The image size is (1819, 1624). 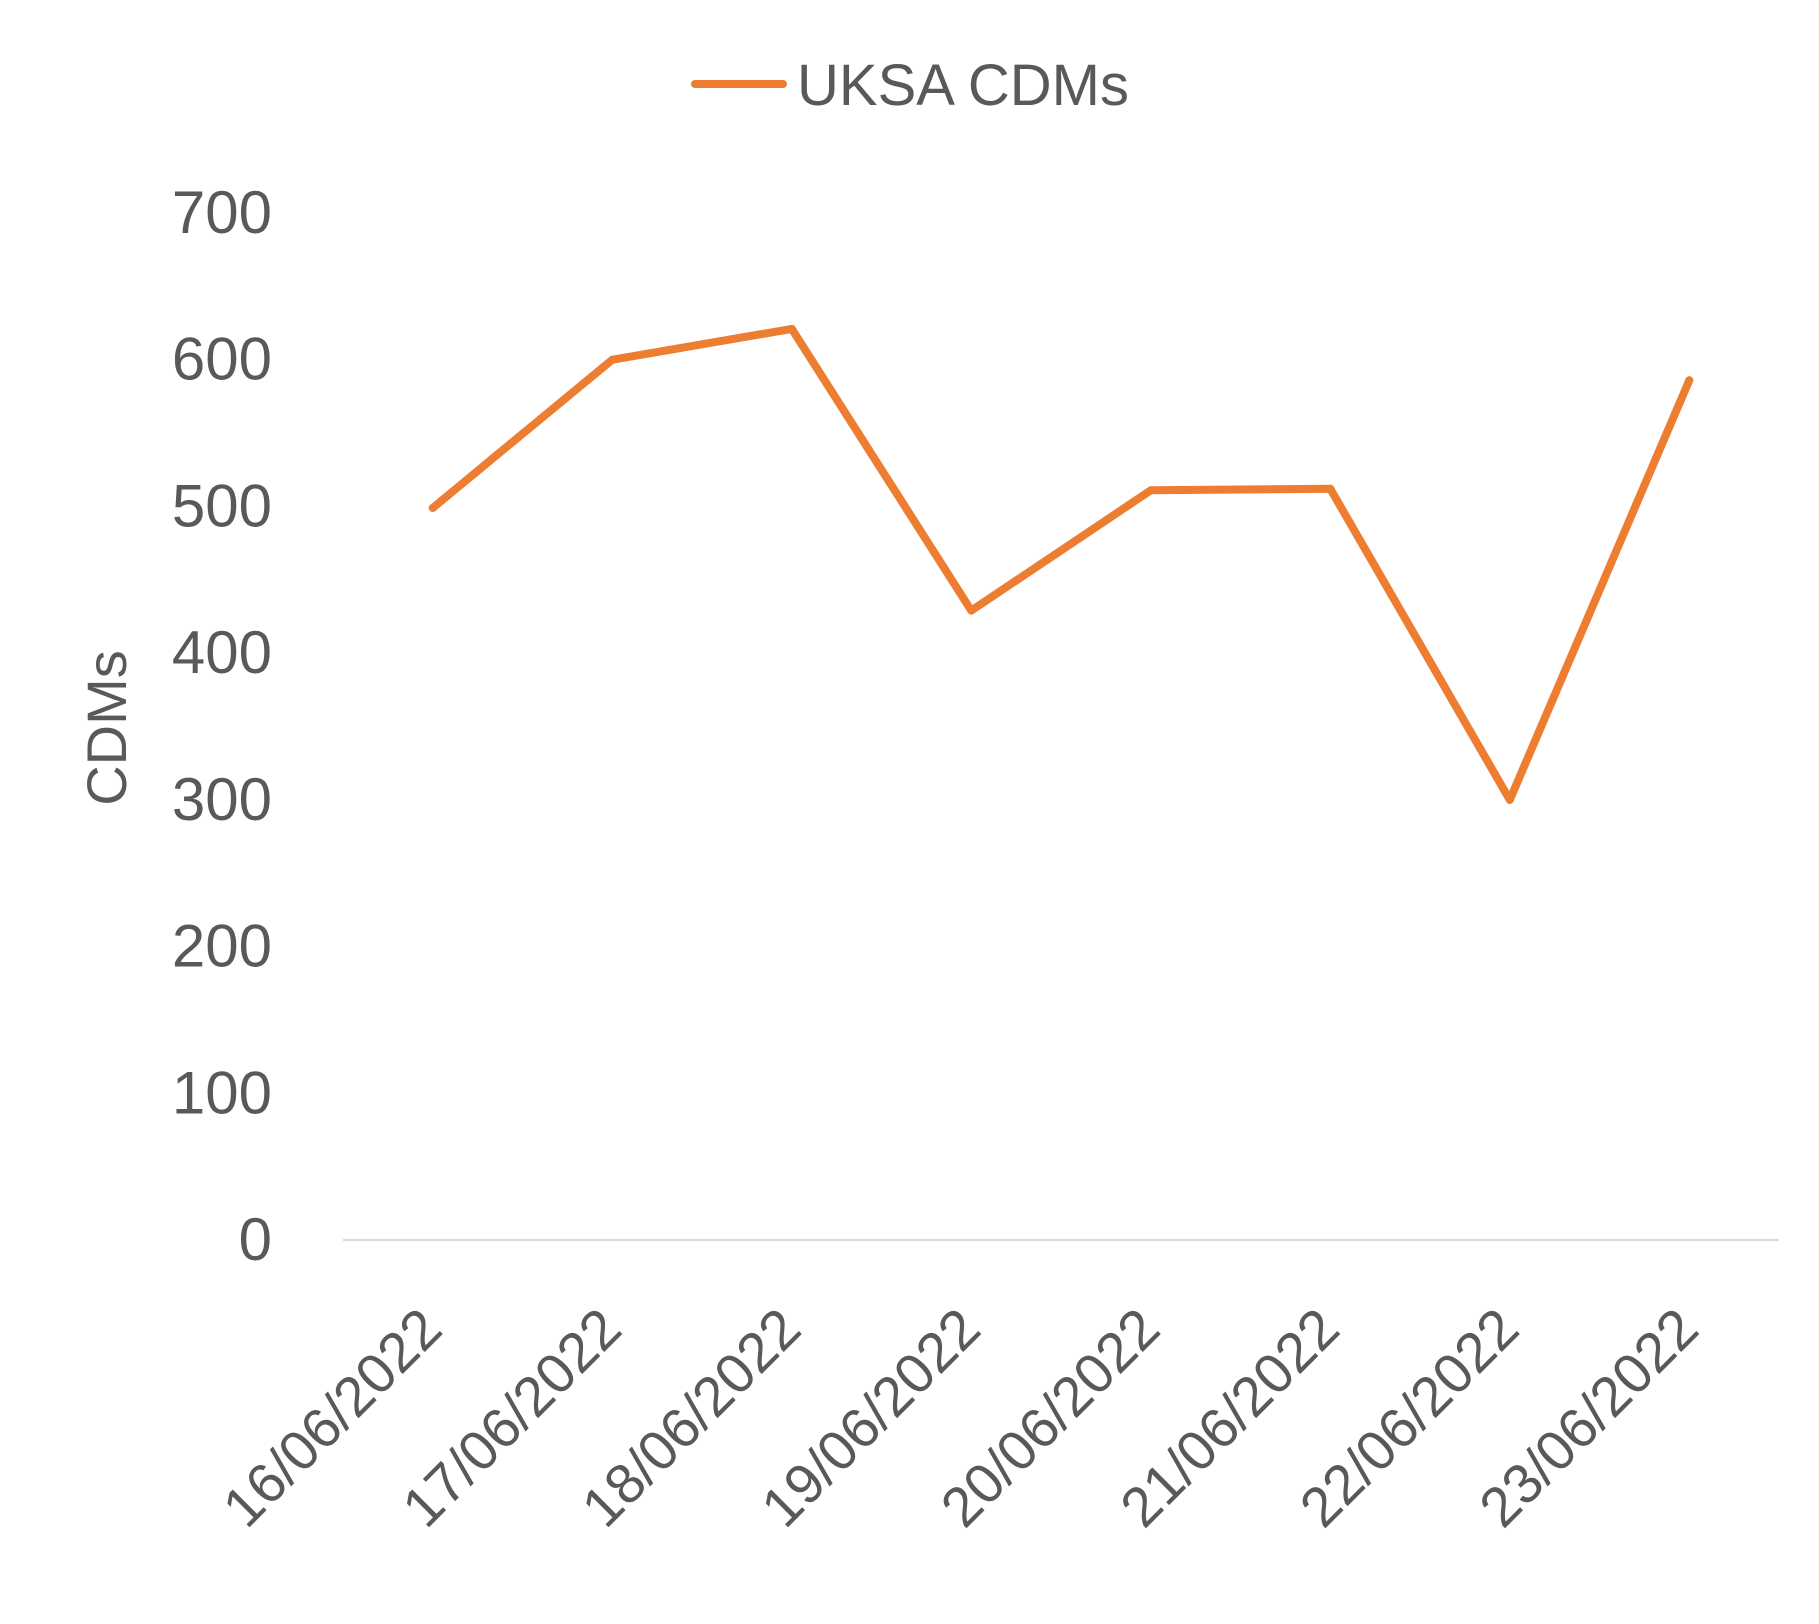 What do you see at coordinates (222, 726) in the screenshot?
I see `y-axis-ticks: 0 100 200 300 400 500 600 700` at bounding box center [222, 726].